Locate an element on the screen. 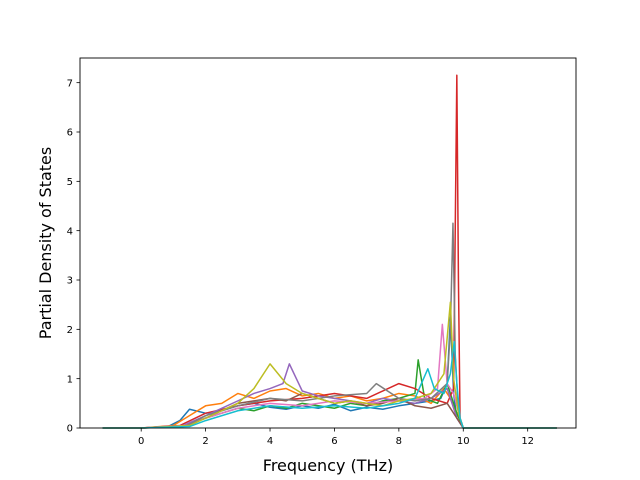 This screenshot has width=640, height=480. x-tick-label: 4 is located at coordinates (270, 441).